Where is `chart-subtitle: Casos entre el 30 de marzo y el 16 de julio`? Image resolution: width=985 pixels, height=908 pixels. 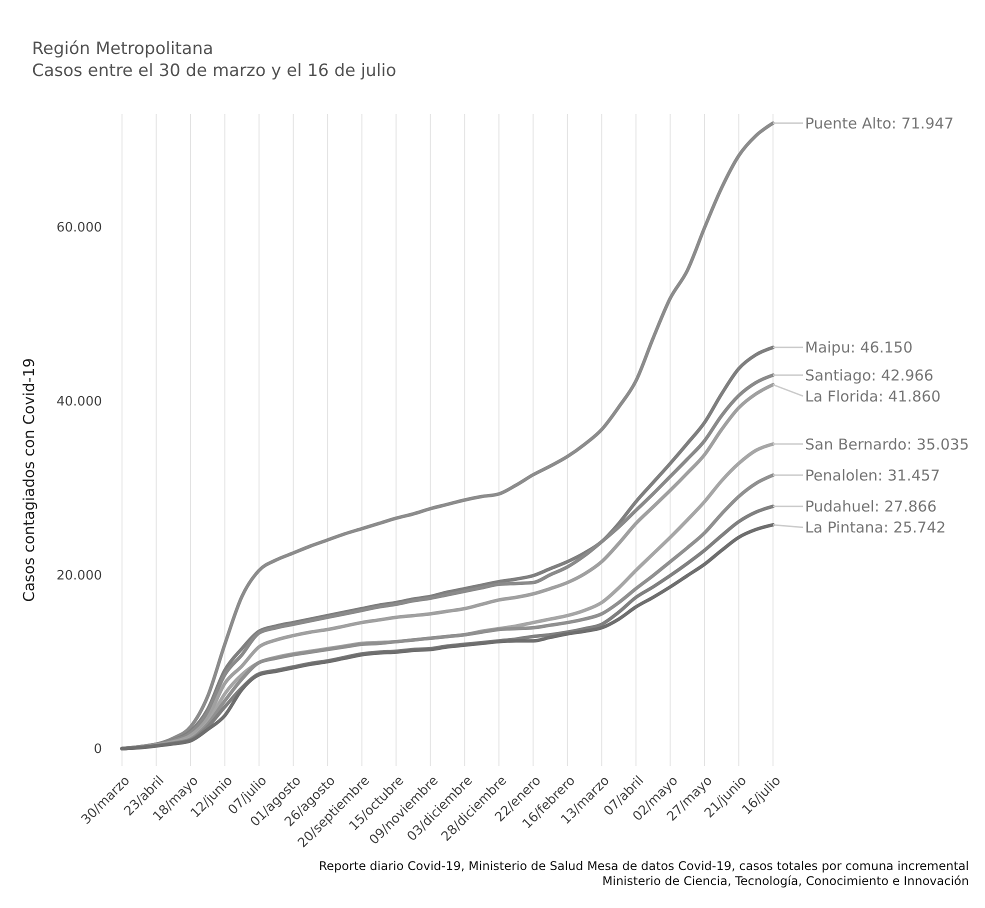 chart-subtitle: Casos entre el 30 de marzo y el 16 de julio is located at coordinates (214, 71).